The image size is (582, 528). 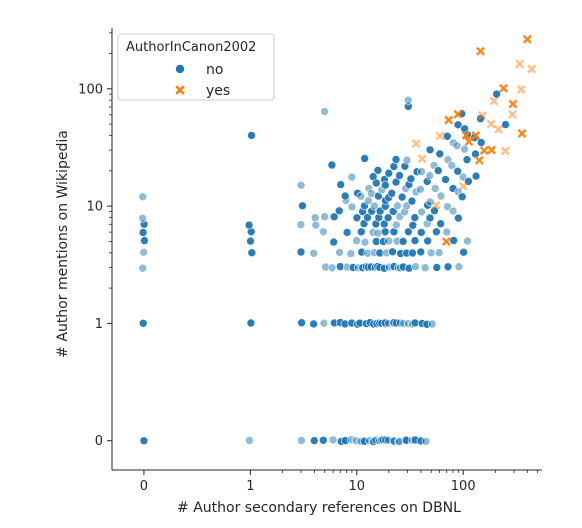 I want to click on y-tick-label: 10, so click(x=94, y=207).